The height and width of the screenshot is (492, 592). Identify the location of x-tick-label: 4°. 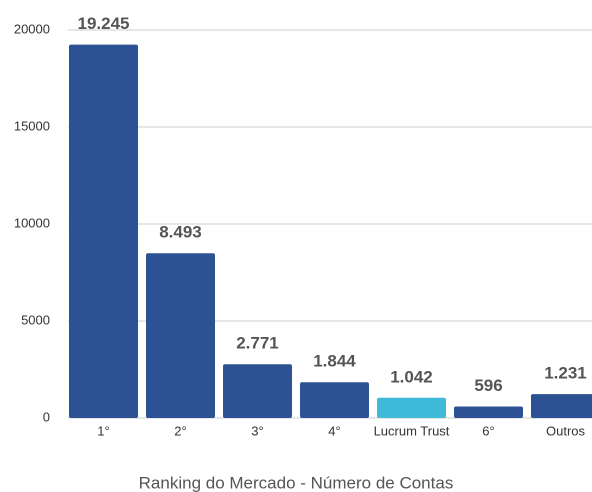
(334, 430).